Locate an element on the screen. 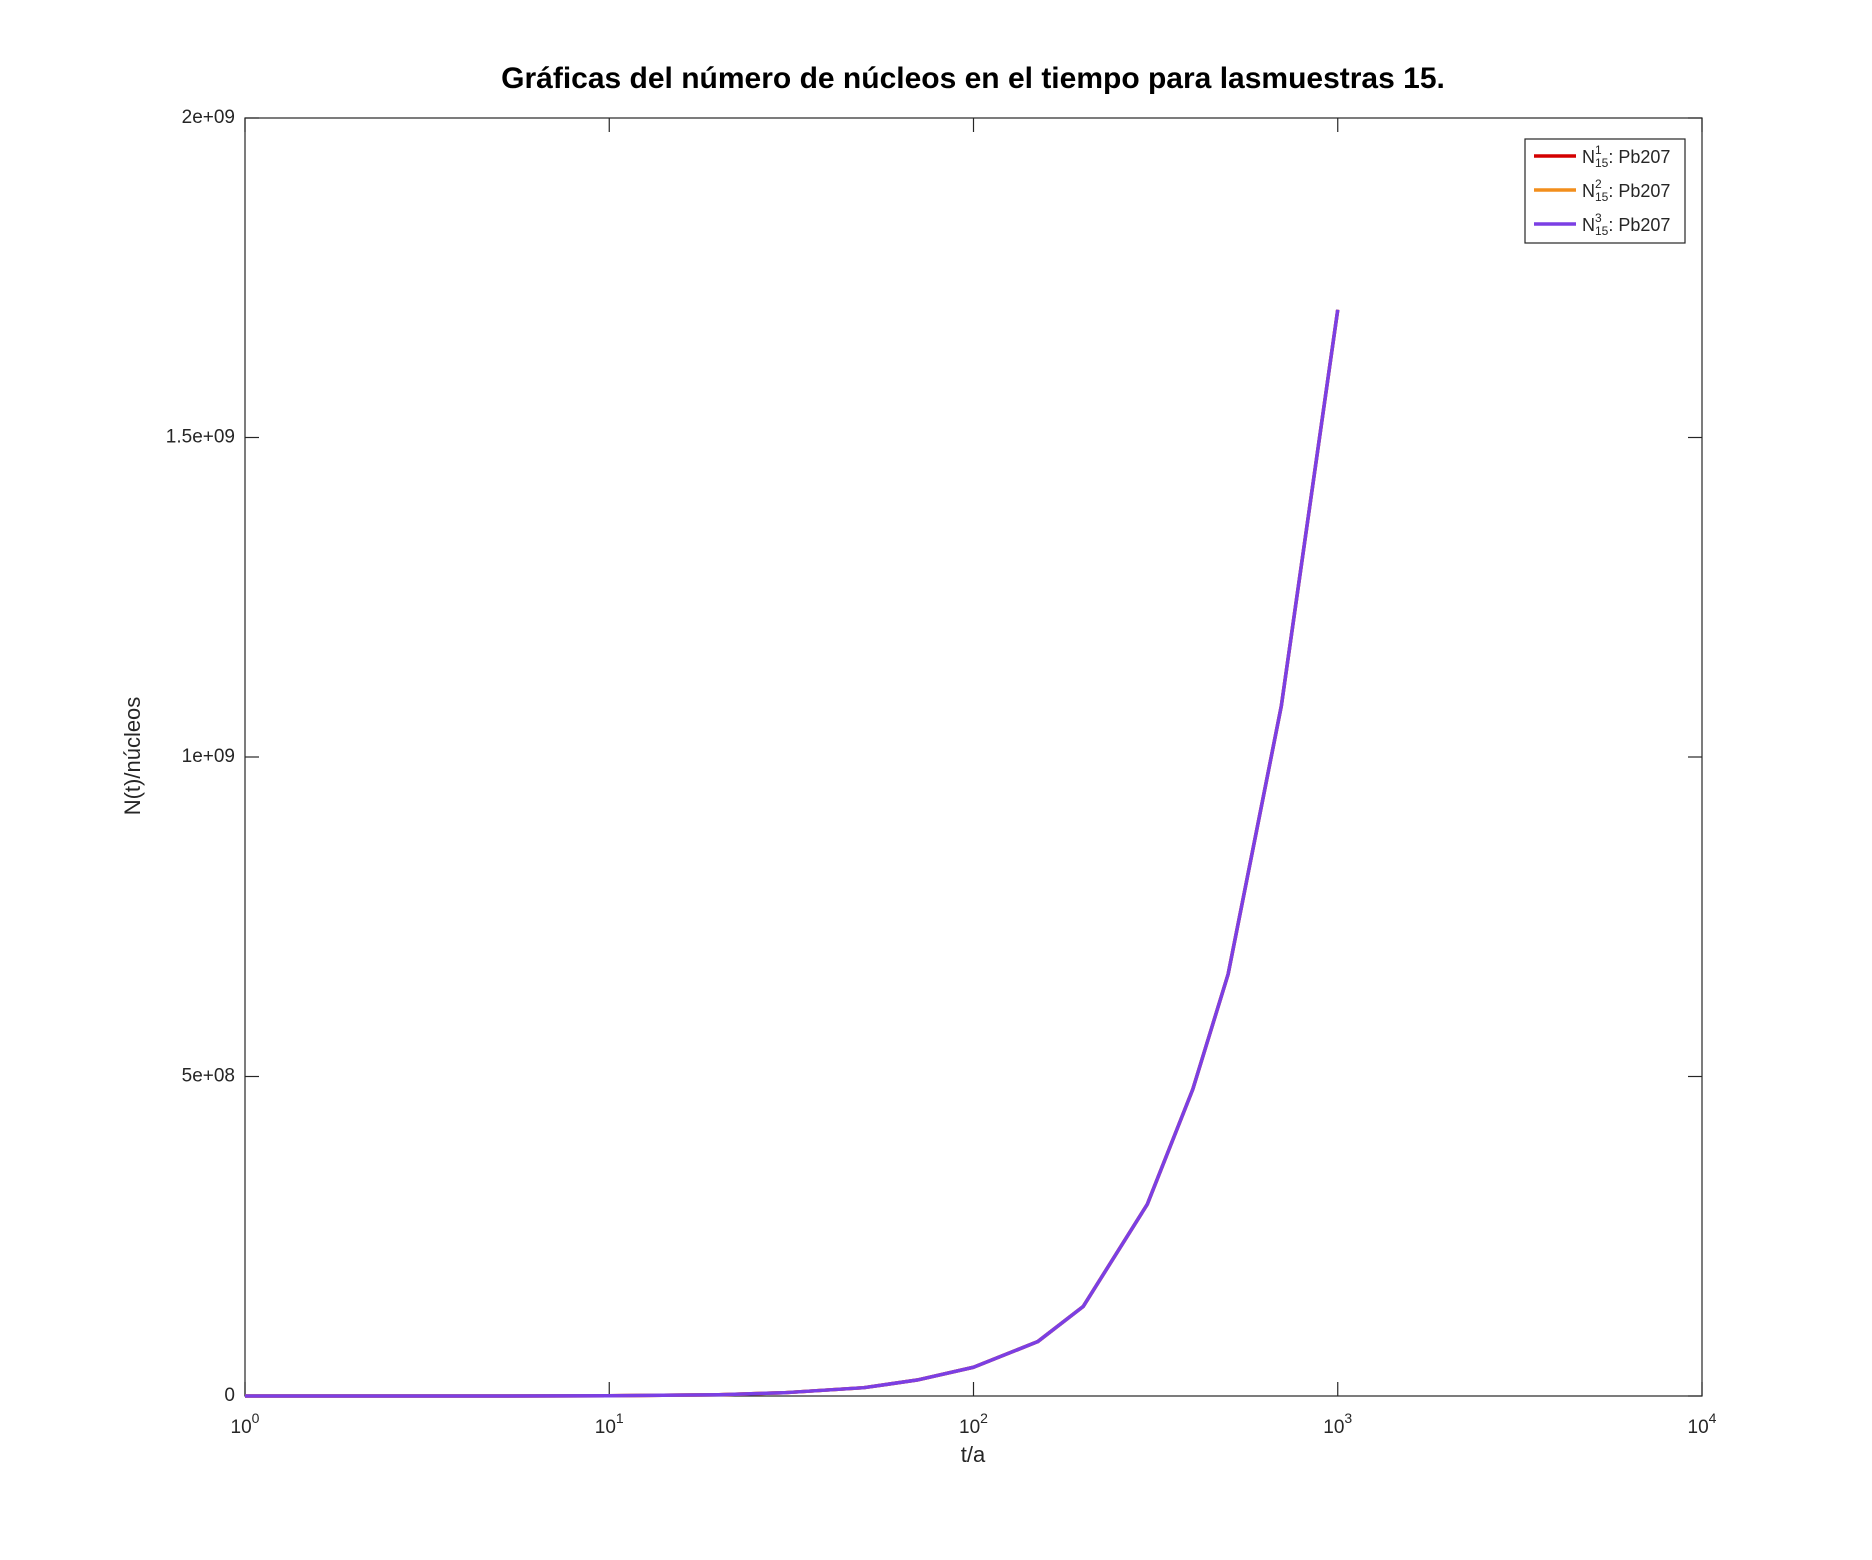  legend-box is located at coordinates (1605, 191).